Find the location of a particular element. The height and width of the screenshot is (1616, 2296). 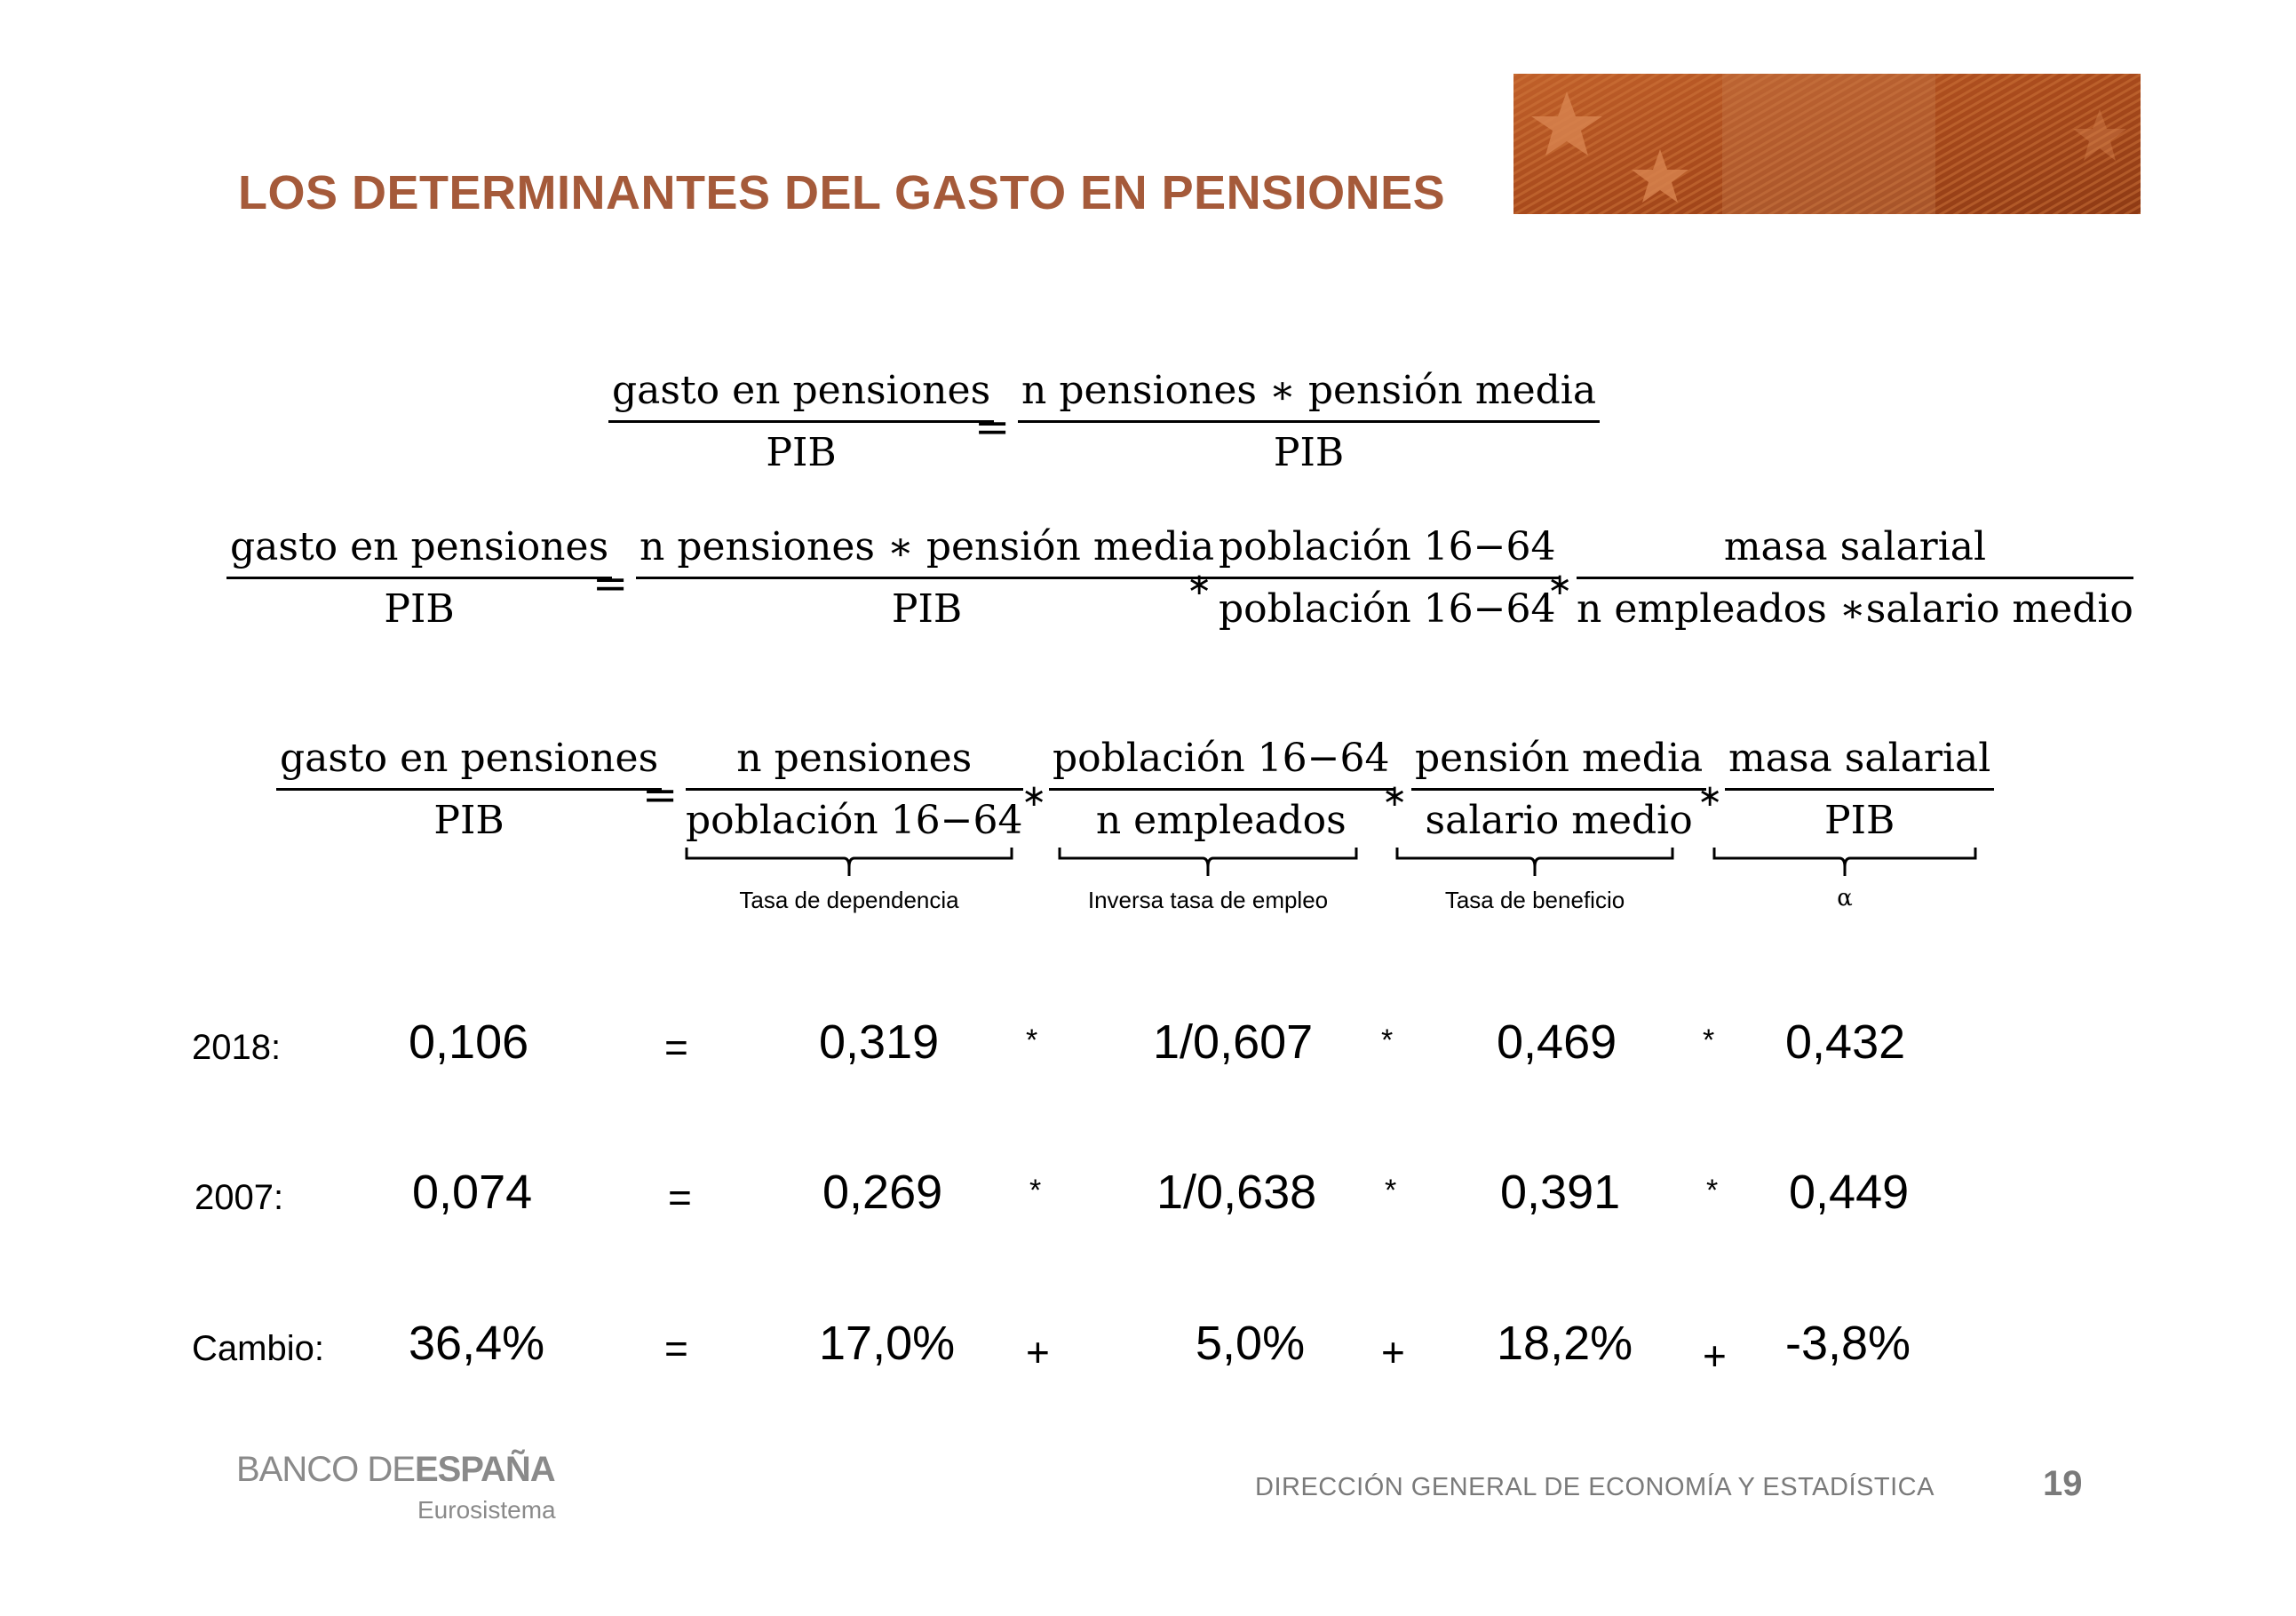

value-cell: 5,0% is located at coordinates (1251, 1343).